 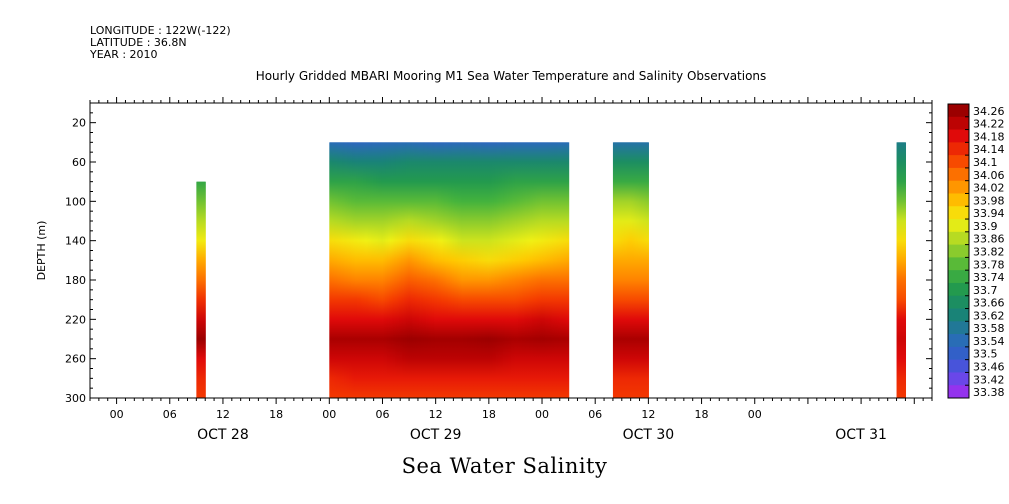 I want to click on colorbar-label: 33.58, so click(x=989, y=328).